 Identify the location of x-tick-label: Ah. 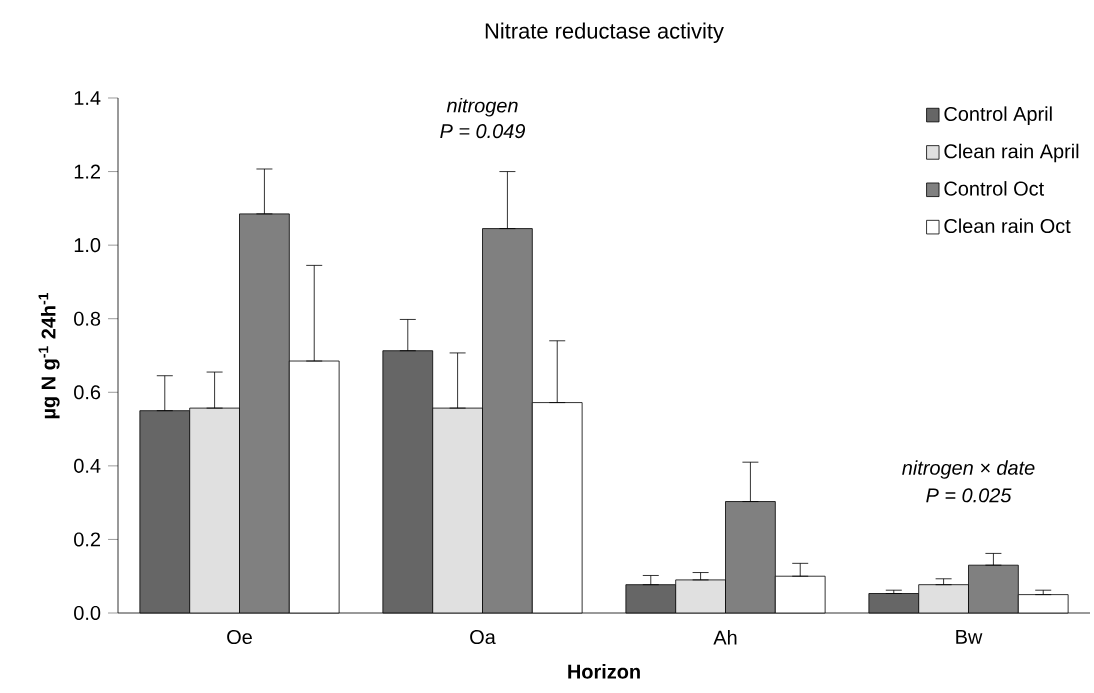
(725, 637).